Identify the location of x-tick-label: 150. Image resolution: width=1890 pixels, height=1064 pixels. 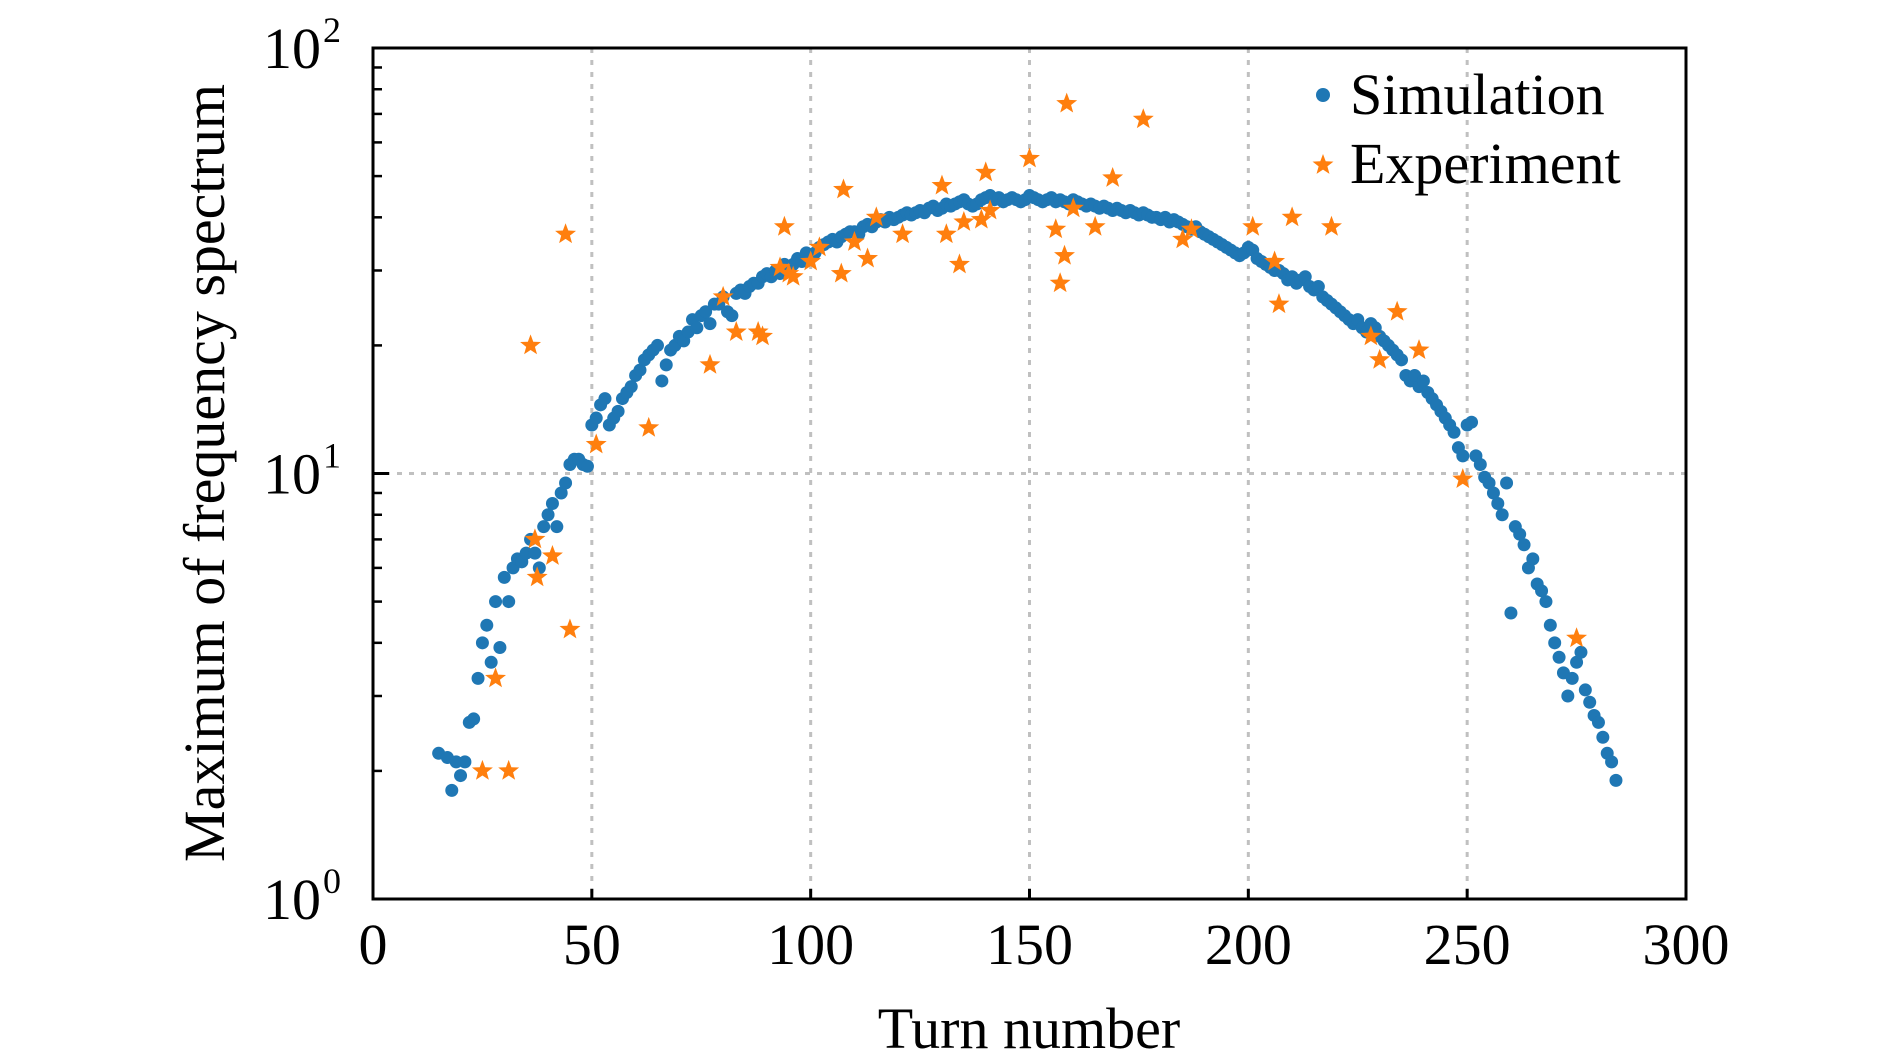
(1029, 944).